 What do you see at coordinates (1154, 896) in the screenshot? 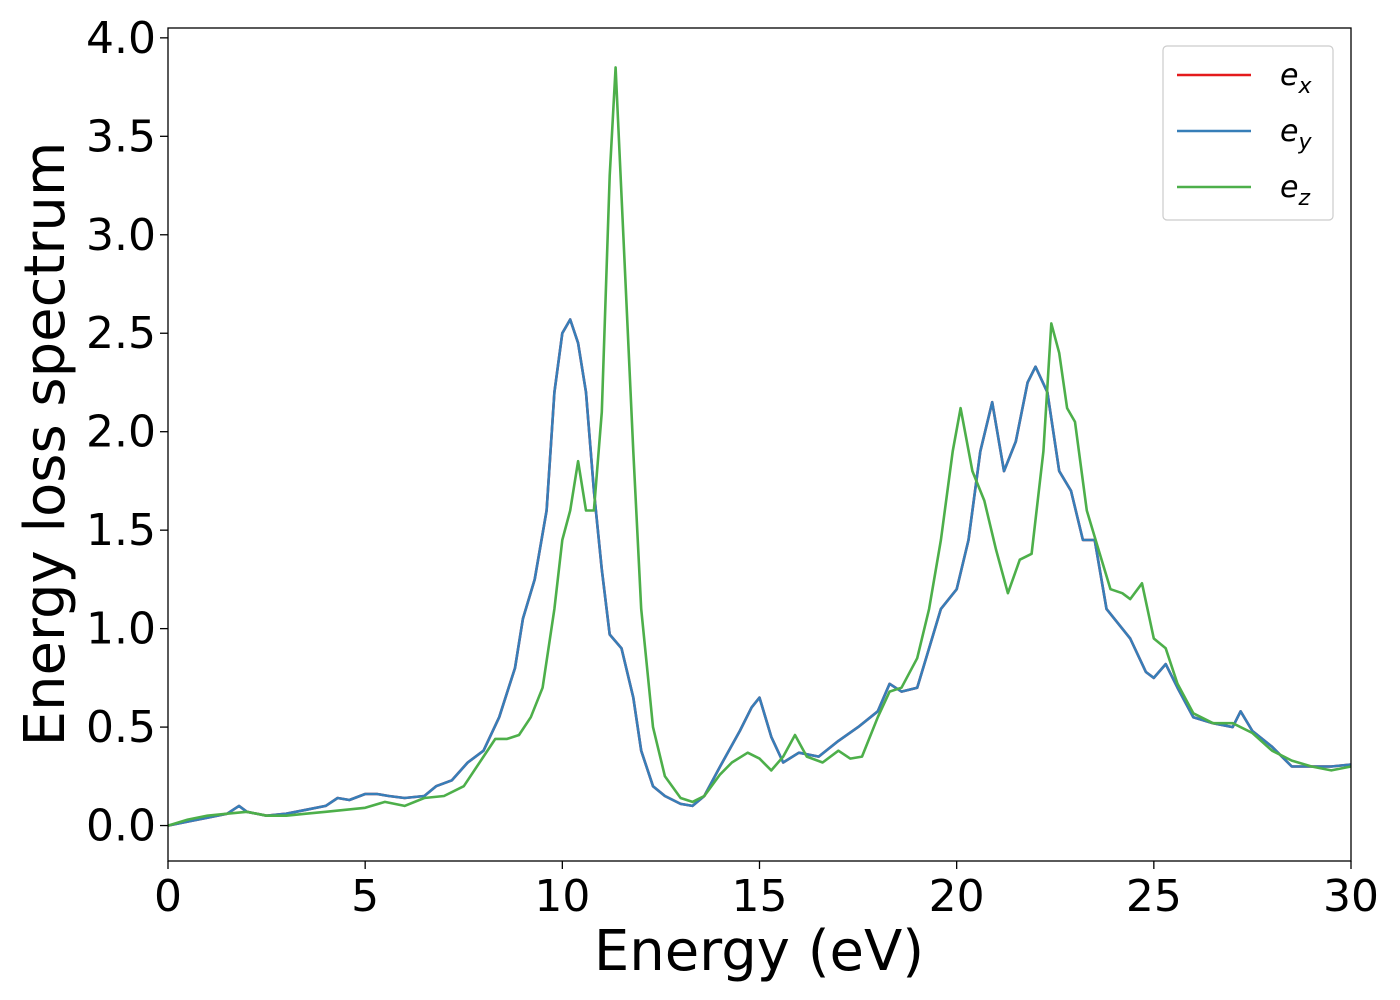
I see `x-tick-label: 25` at bounding box center [1154, 896].